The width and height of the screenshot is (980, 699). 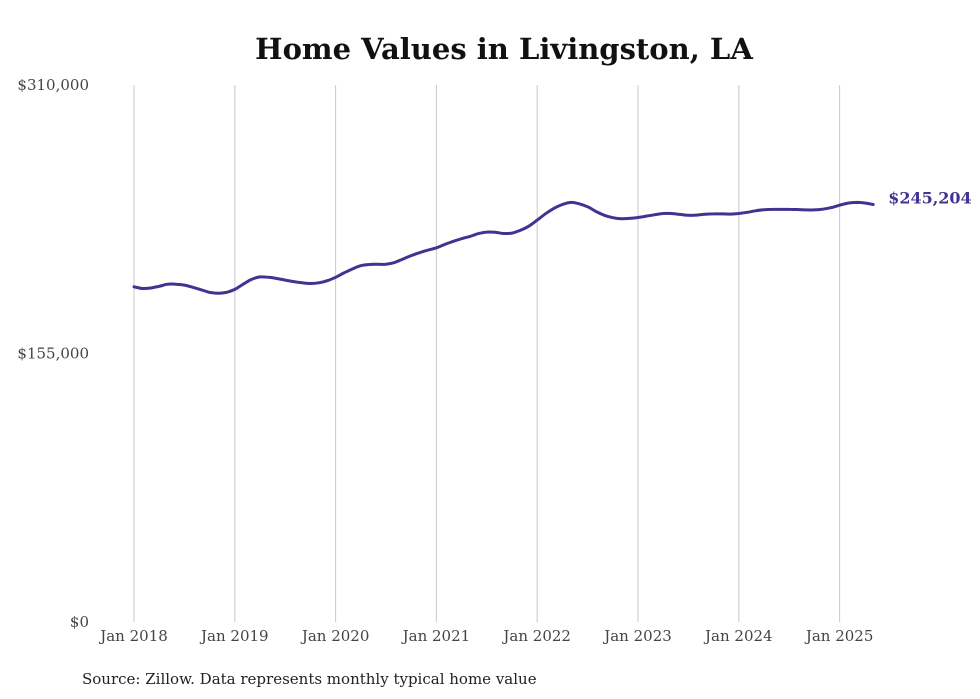 I want to click on chart-title: Home Values in Livingston, LA, so click(x=504, y=49).